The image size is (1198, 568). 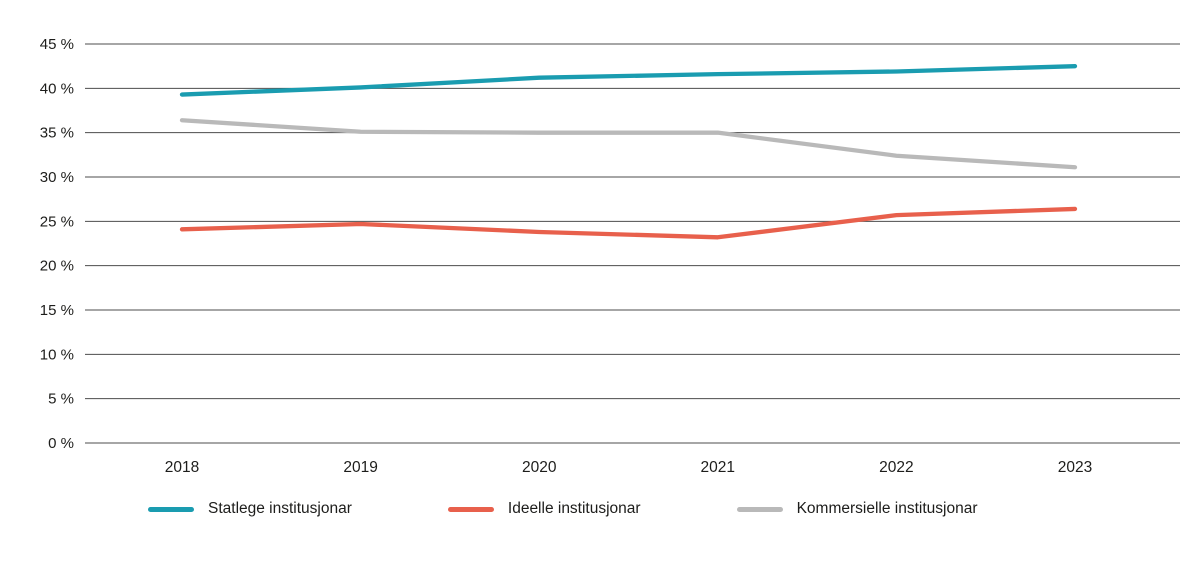 I want to click on y-axis-tick-label: 10 %, so click(x=57, y=354).